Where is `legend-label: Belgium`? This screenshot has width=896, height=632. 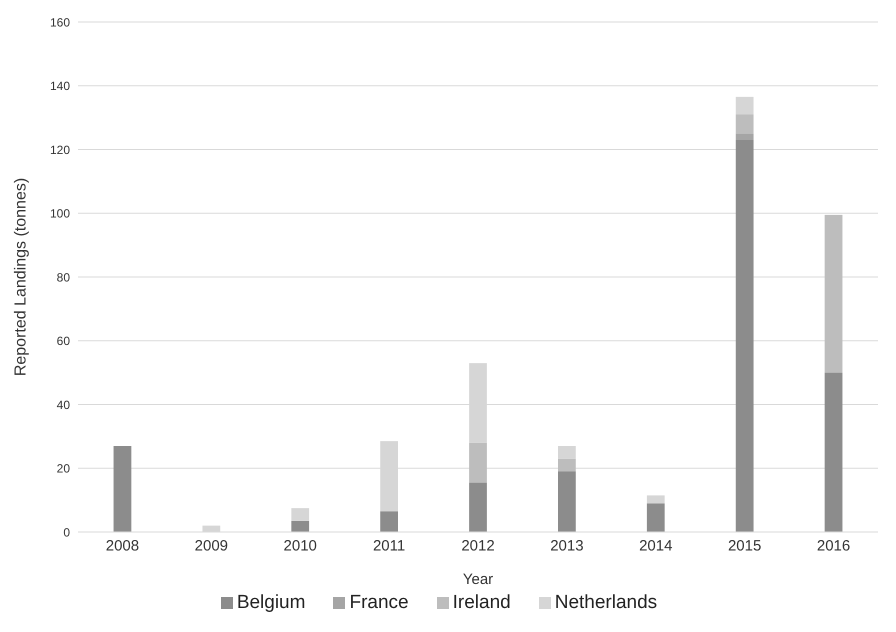 legend-label: Belgium is located at coordinates (271, 602).